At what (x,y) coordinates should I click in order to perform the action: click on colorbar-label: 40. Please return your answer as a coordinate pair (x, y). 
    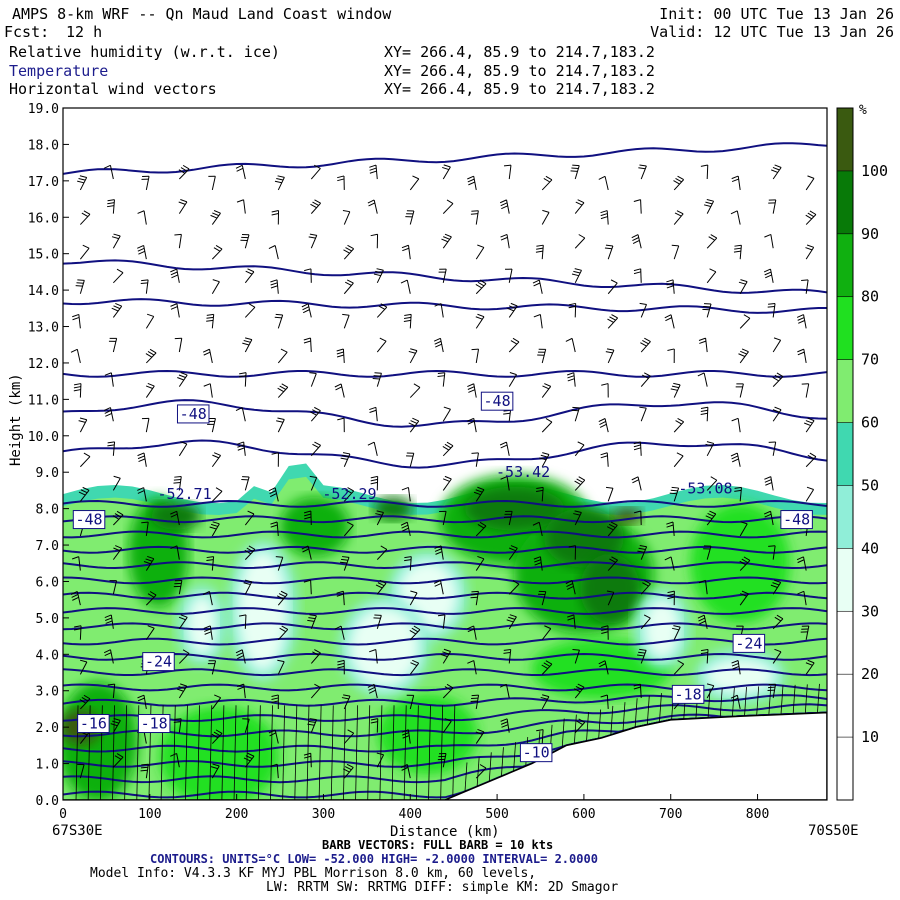
    Looking at the image, I should click on (870, 548).